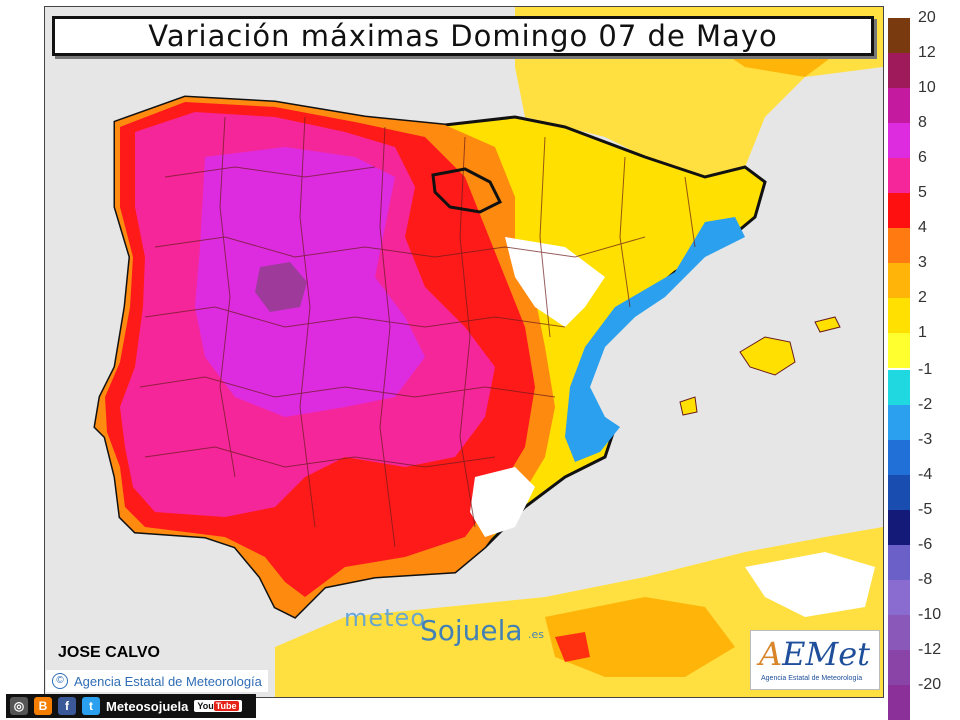  What do you see at coordinates (67, 706) in the screenshot?
I see `facebook-icon: f` at bounding box center [67, 706].